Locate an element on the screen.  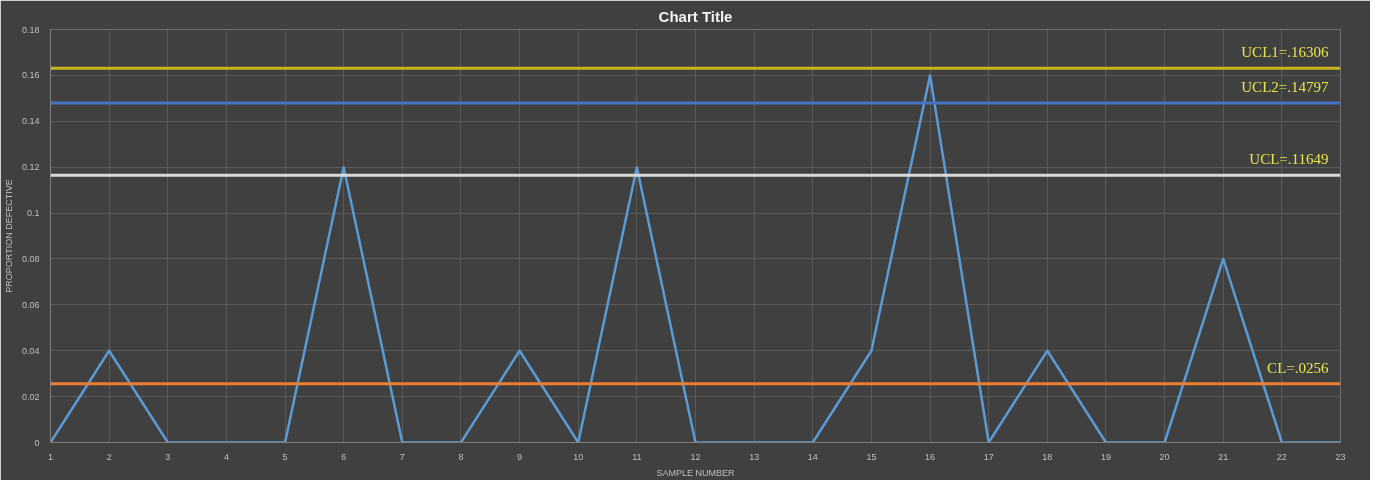
y-tick-label: 0.06 is located at coordinates (30, 304).